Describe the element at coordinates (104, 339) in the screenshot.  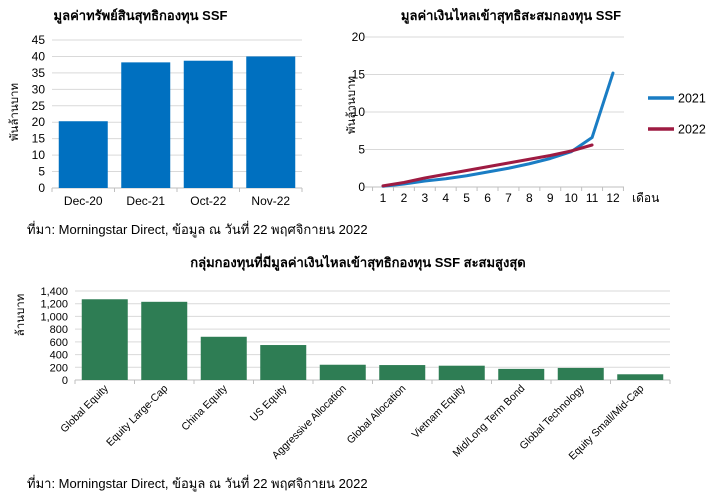
I see `bar-Global Equity` at that location.